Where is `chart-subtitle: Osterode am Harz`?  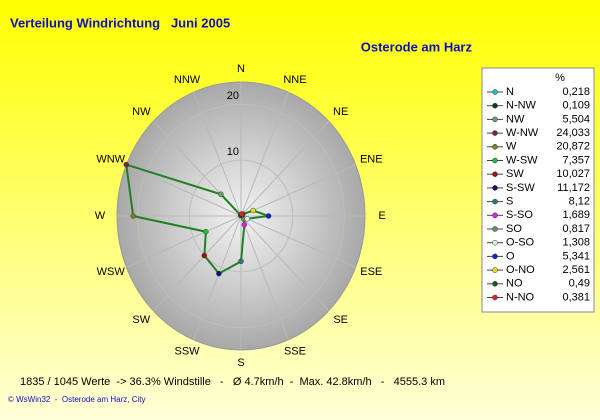 chart-subtitle: Osterode am Harz is located at coordinates (417, 46).